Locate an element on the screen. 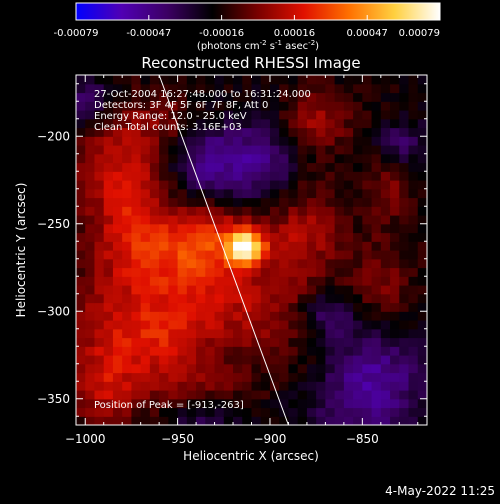 Image resolution: width=500 pixels, height=504 pixels. x-tick-label: −1000 is located at coordinates (85, 439).